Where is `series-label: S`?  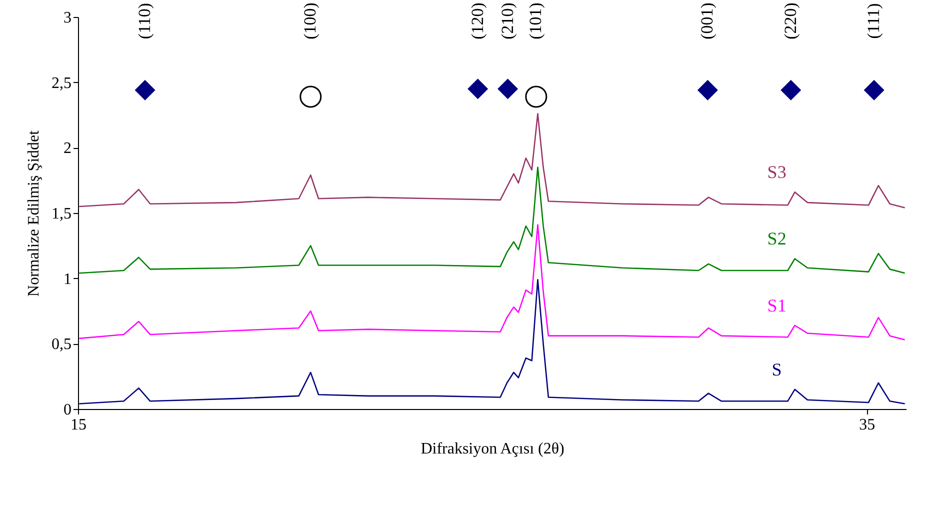
series-label: S is located at coordinates (777, 369).